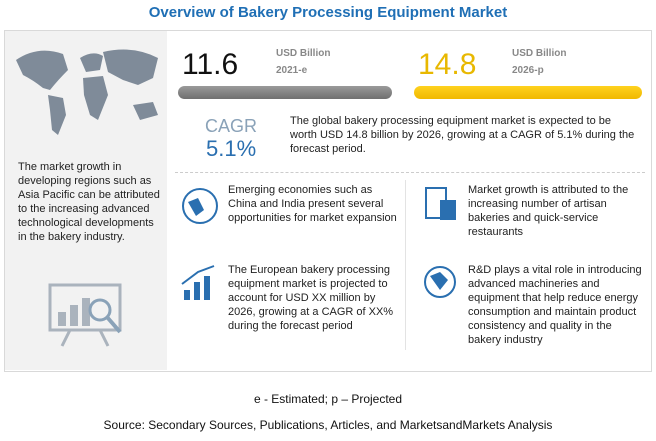 This screenshot has height=441, width=656. I want to click on stat-value: 14.8, so click(447, 64).